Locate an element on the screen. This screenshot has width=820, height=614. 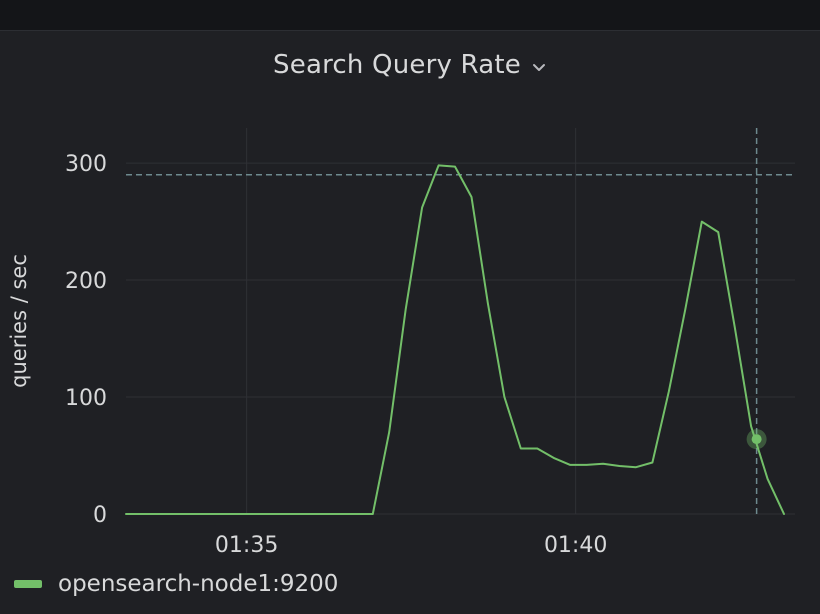
y-tick-label: 100 is located at coordinates (86, 398).